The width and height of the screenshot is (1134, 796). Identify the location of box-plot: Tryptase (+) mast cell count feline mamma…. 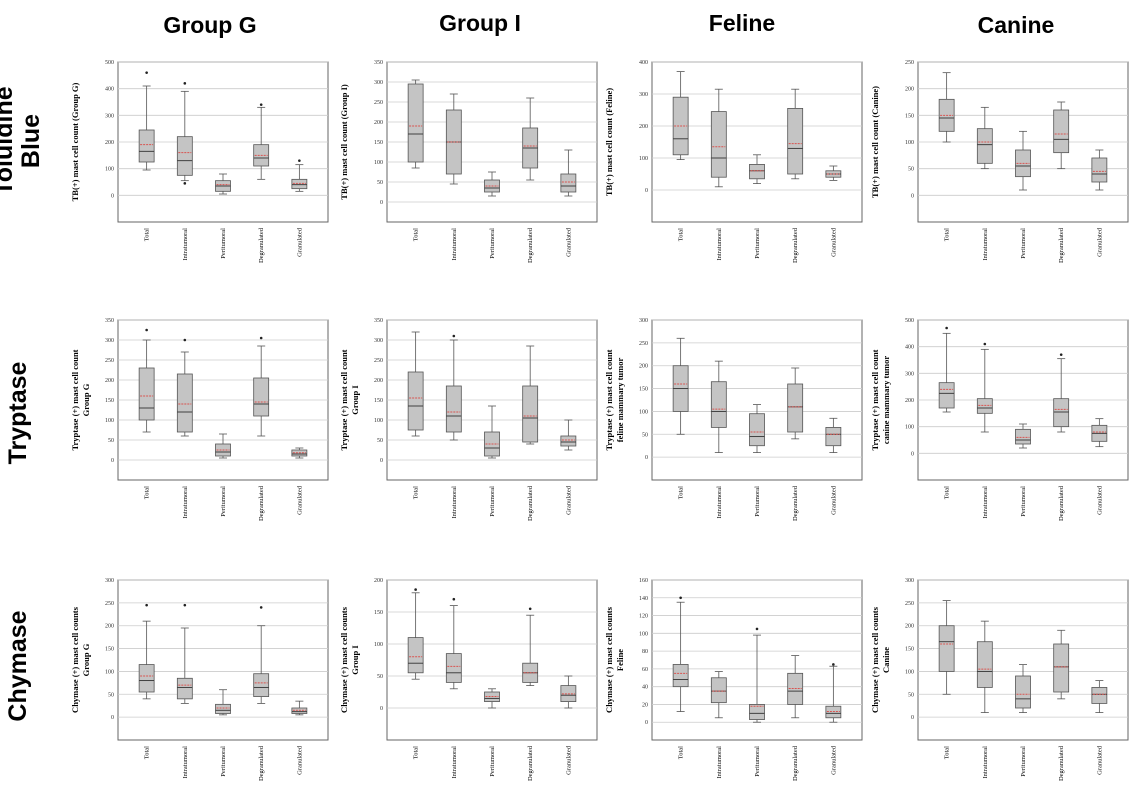
(733, 419).